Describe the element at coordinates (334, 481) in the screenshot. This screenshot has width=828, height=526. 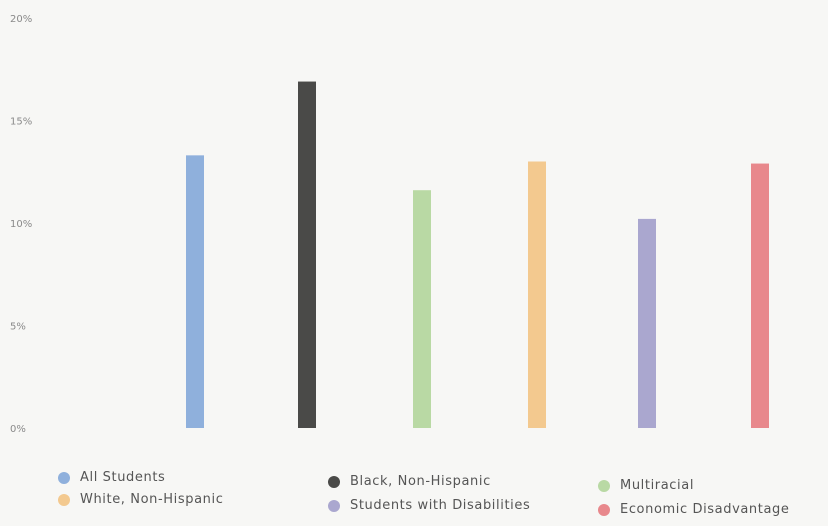
I see `legend-swatch-black-non-hispanic` at that location.